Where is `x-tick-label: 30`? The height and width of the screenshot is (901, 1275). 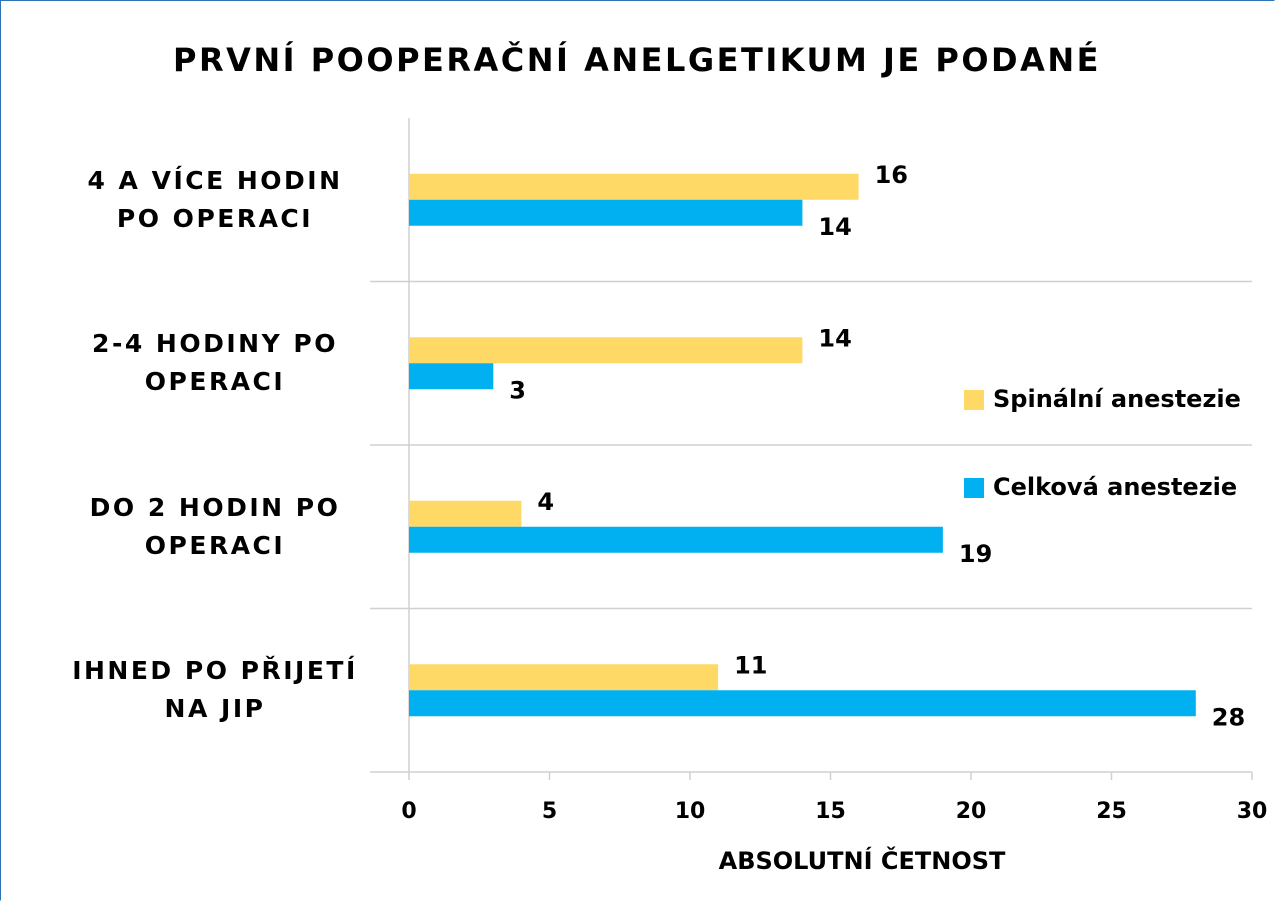 x-tick-label: 30 is located at coordinates (1252, 811).